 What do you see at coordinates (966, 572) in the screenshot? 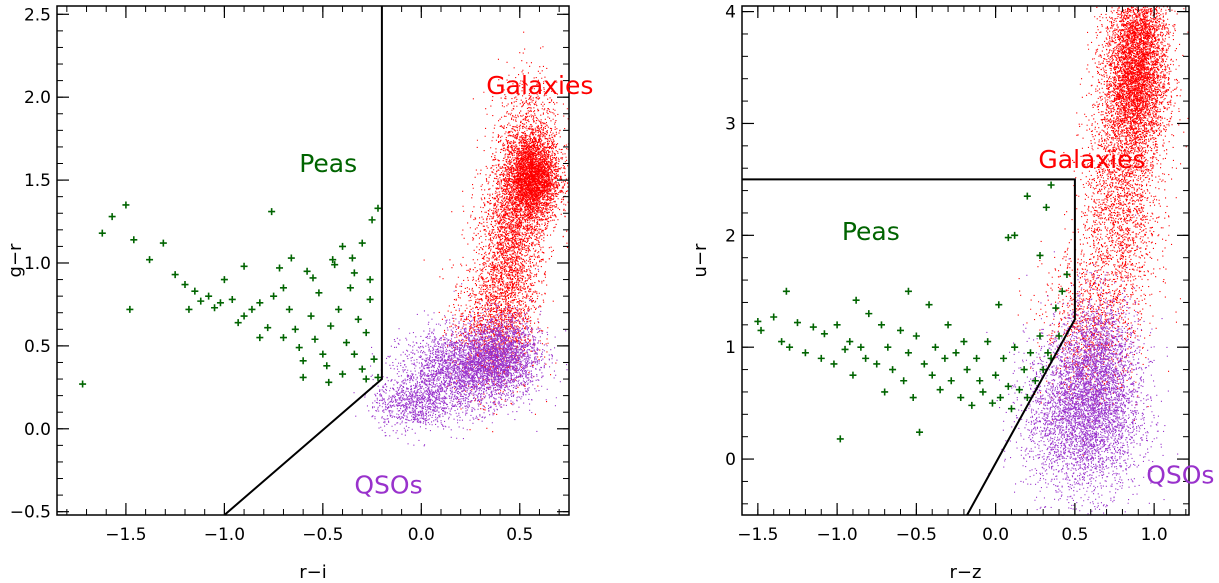
I see `x-axis-label: r−z` at bounding box center [966, 572].